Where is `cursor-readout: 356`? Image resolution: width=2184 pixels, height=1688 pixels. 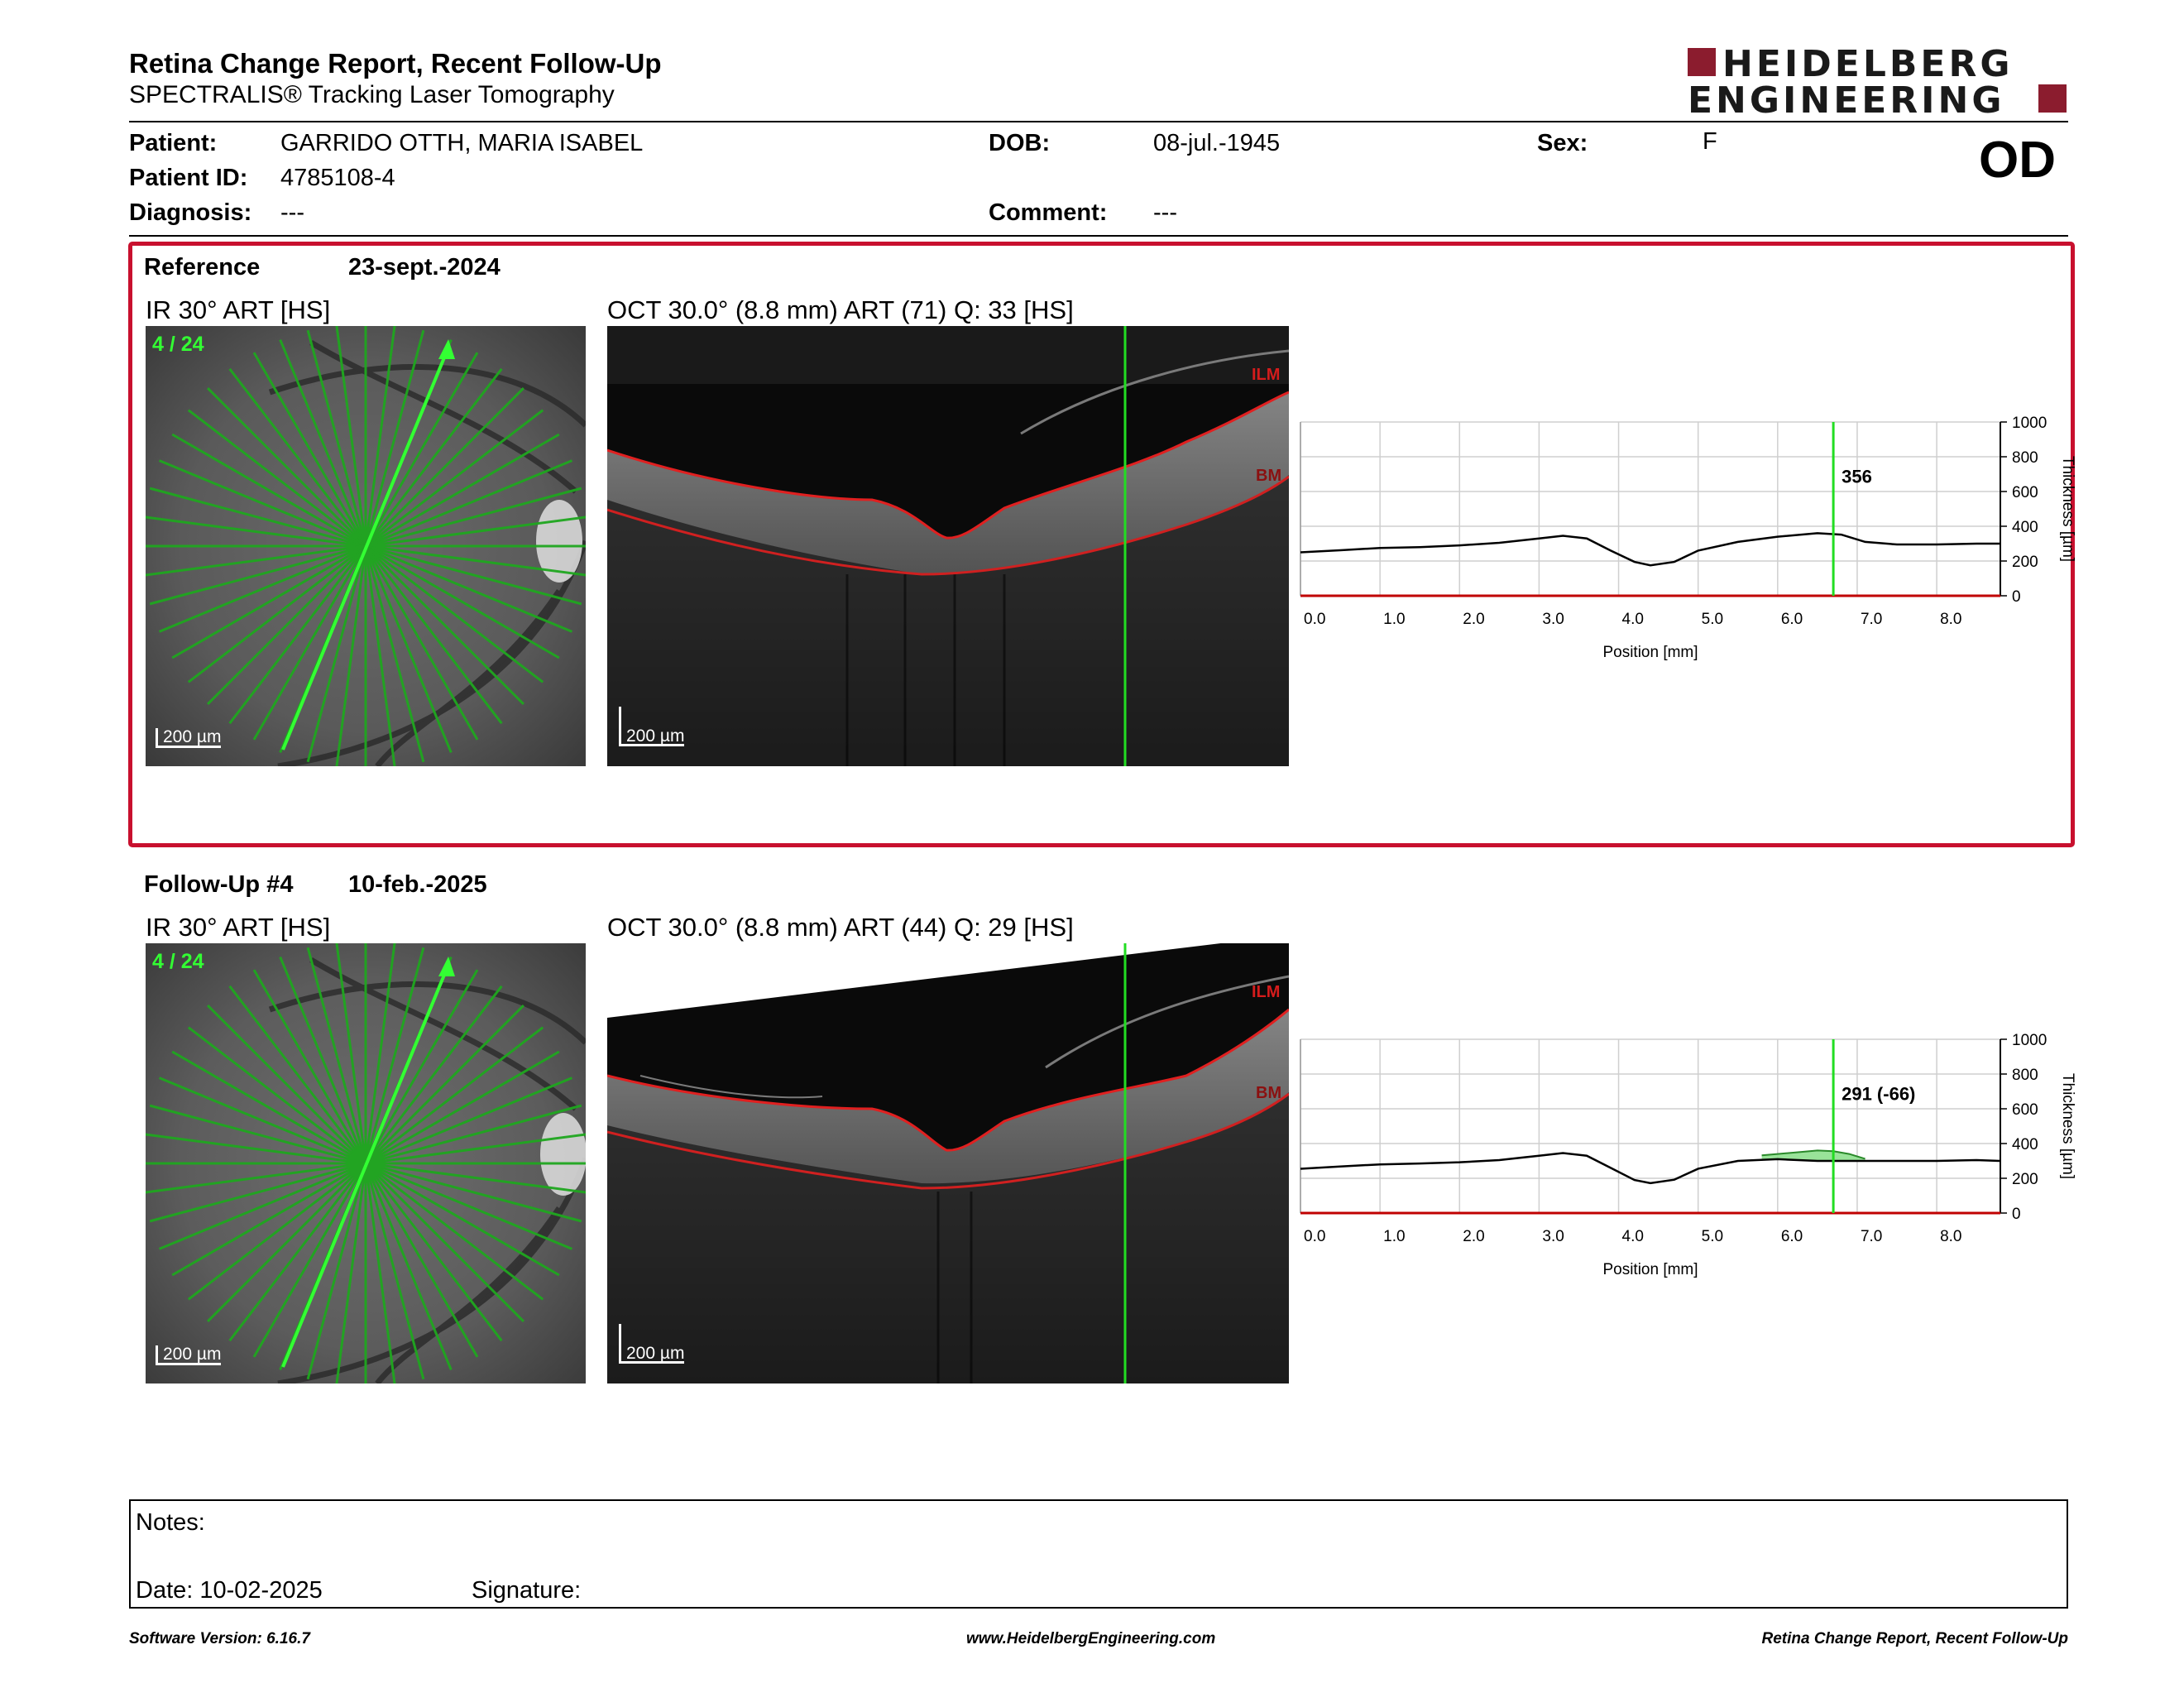
cursor-readout: 356 is located at coordinates (1857, 477).